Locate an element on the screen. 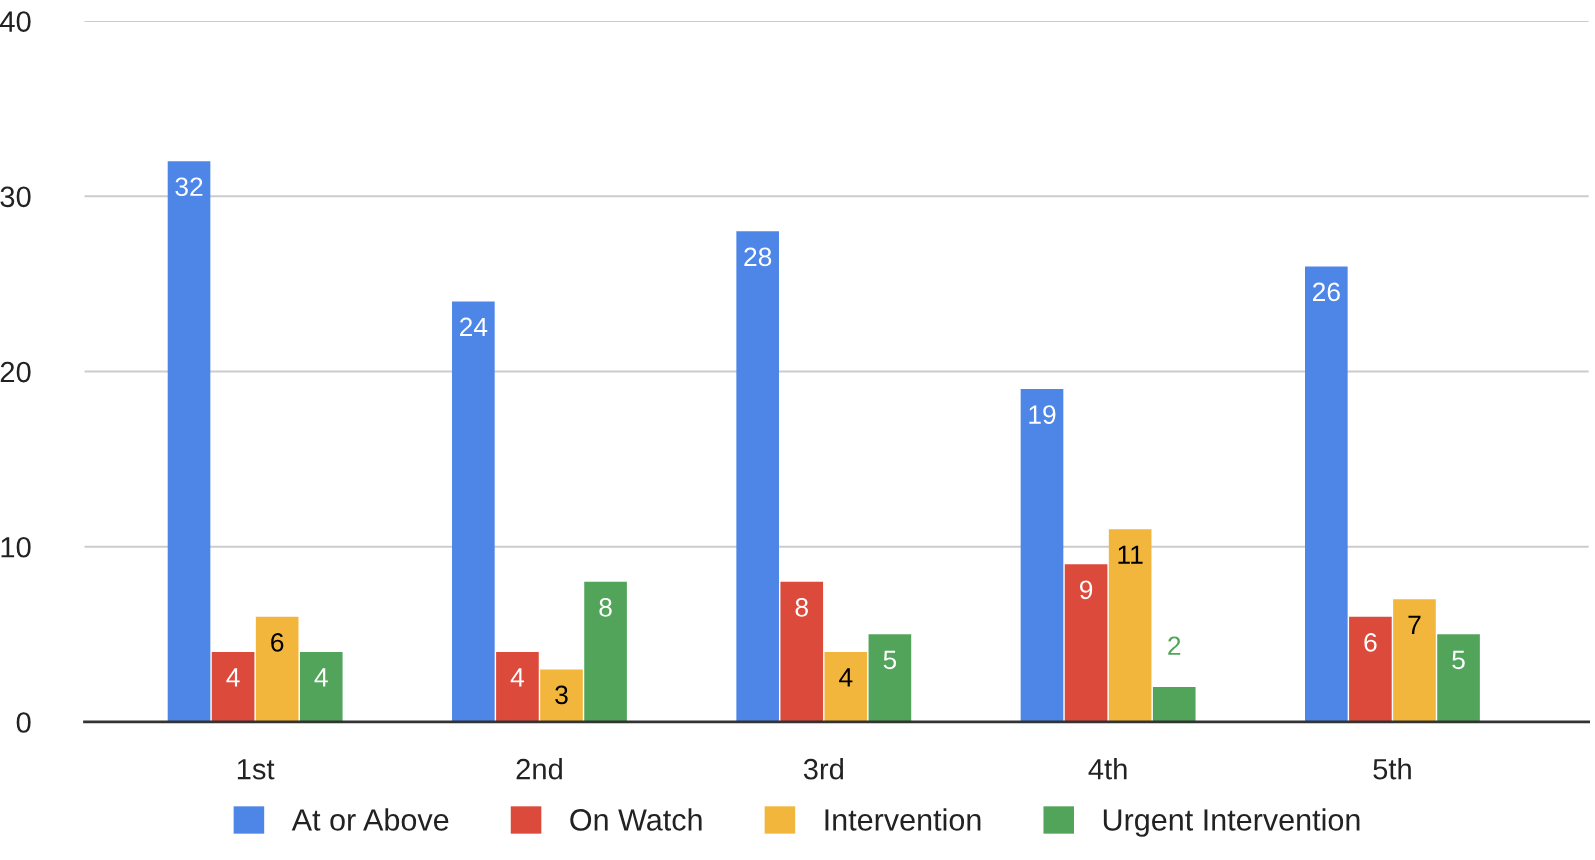 Image resolution: width=1595 pixels, height=860 pixels. data-label: 2 is located at coordinates (1174, 645).